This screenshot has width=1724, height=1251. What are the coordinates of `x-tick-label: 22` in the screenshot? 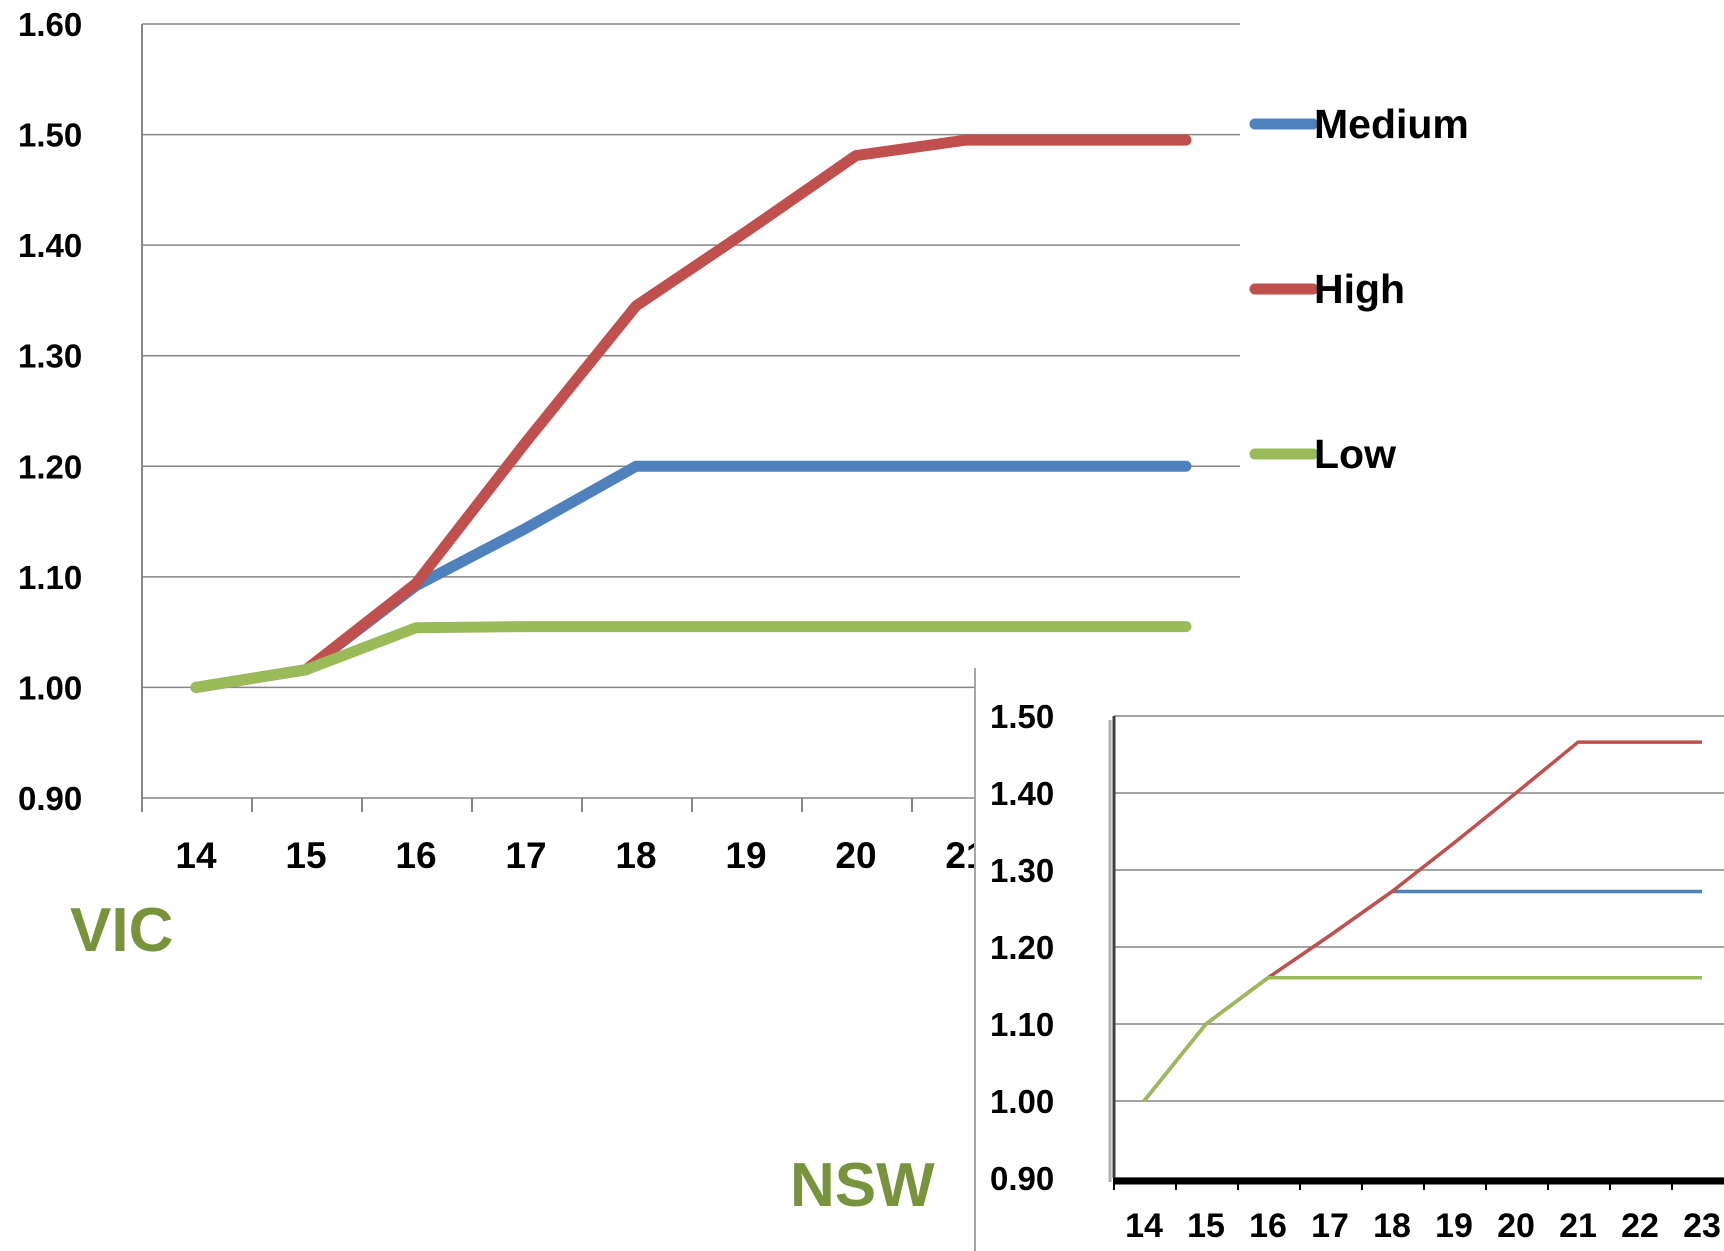 It's located at (1640, 1226).